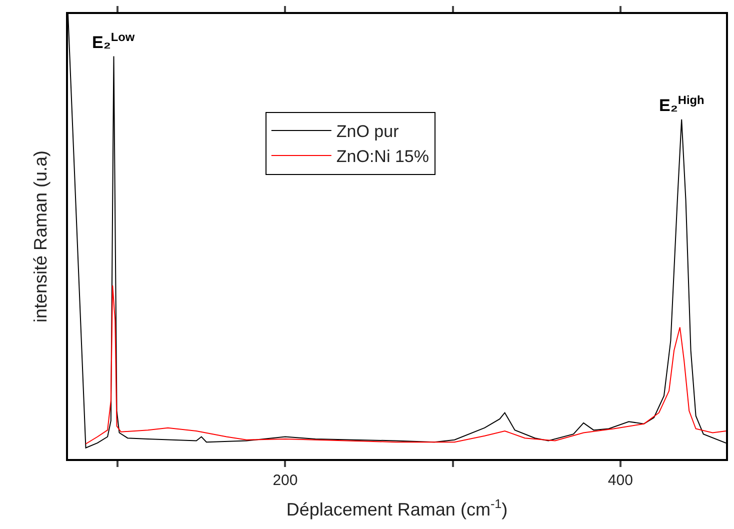  What do you see at coordinates (397, 508) in the screenshot?
I see `x-axis-title: Déplacement Raman (cm$^{-1}$)` at bounding box center [397, 508].